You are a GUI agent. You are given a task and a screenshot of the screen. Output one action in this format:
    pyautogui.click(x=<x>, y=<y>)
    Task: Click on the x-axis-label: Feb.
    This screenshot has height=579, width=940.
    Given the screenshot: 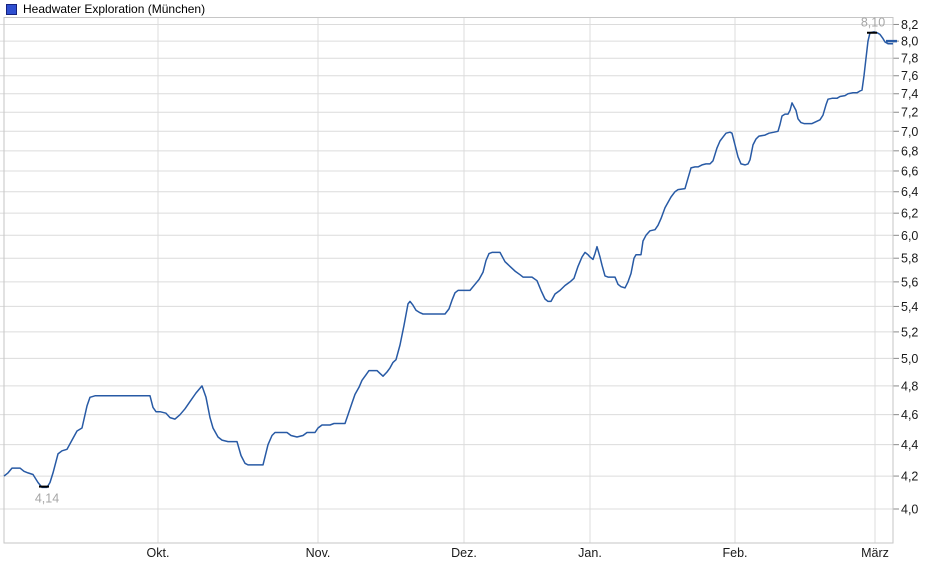 What is the action you would take?
    pyautogui.click(x=734, y=553)
    